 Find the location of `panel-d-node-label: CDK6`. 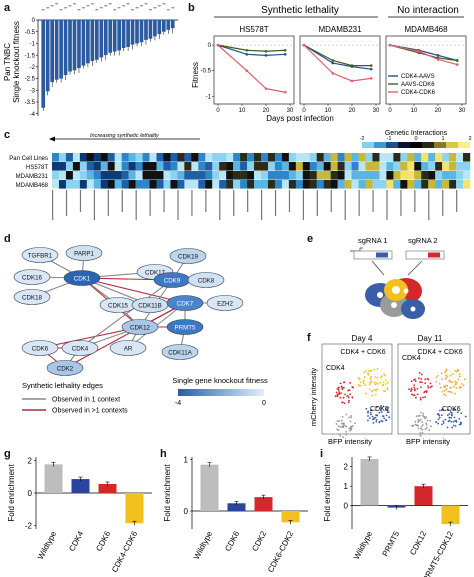

panel-d-node-label: CDK6 is located at coordinates (40, 349).